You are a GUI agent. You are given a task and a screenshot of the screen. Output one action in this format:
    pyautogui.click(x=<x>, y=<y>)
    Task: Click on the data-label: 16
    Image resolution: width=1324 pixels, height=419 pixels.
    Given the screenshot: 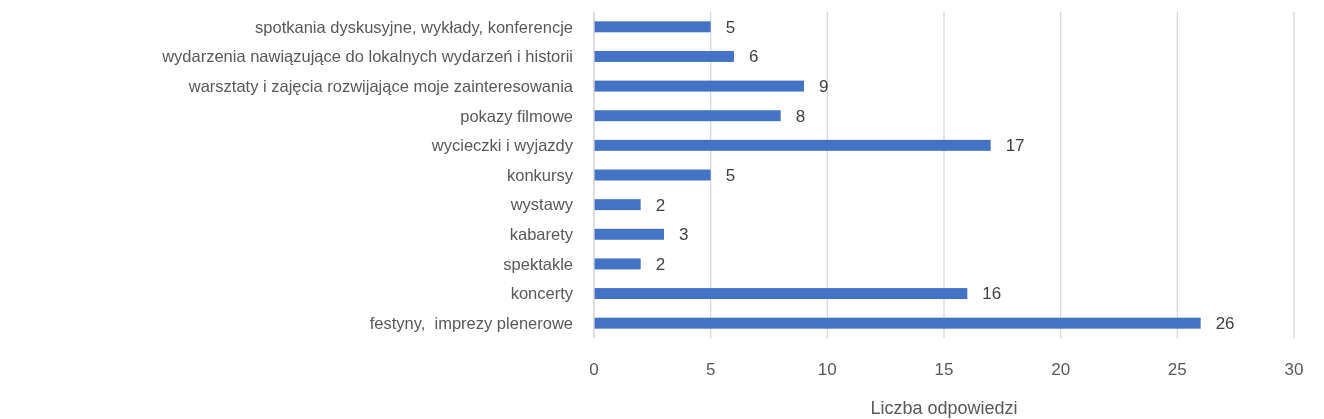 What is the action you would take?
    pyautogui.click(x=992, y=294)
    